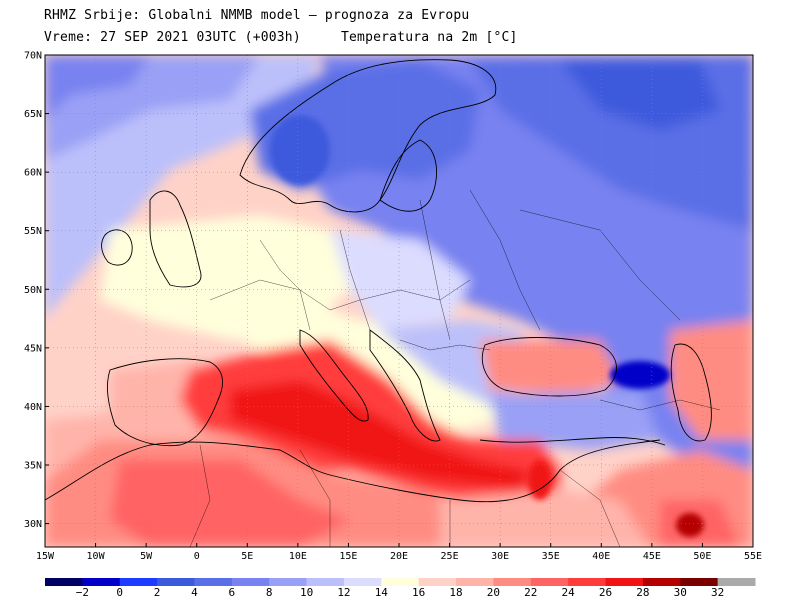 This screenshot has width=800, height=600. Describe the element at coordinates (717, 592) in the screenshot. I see `colorbar-label: 32` at that location.